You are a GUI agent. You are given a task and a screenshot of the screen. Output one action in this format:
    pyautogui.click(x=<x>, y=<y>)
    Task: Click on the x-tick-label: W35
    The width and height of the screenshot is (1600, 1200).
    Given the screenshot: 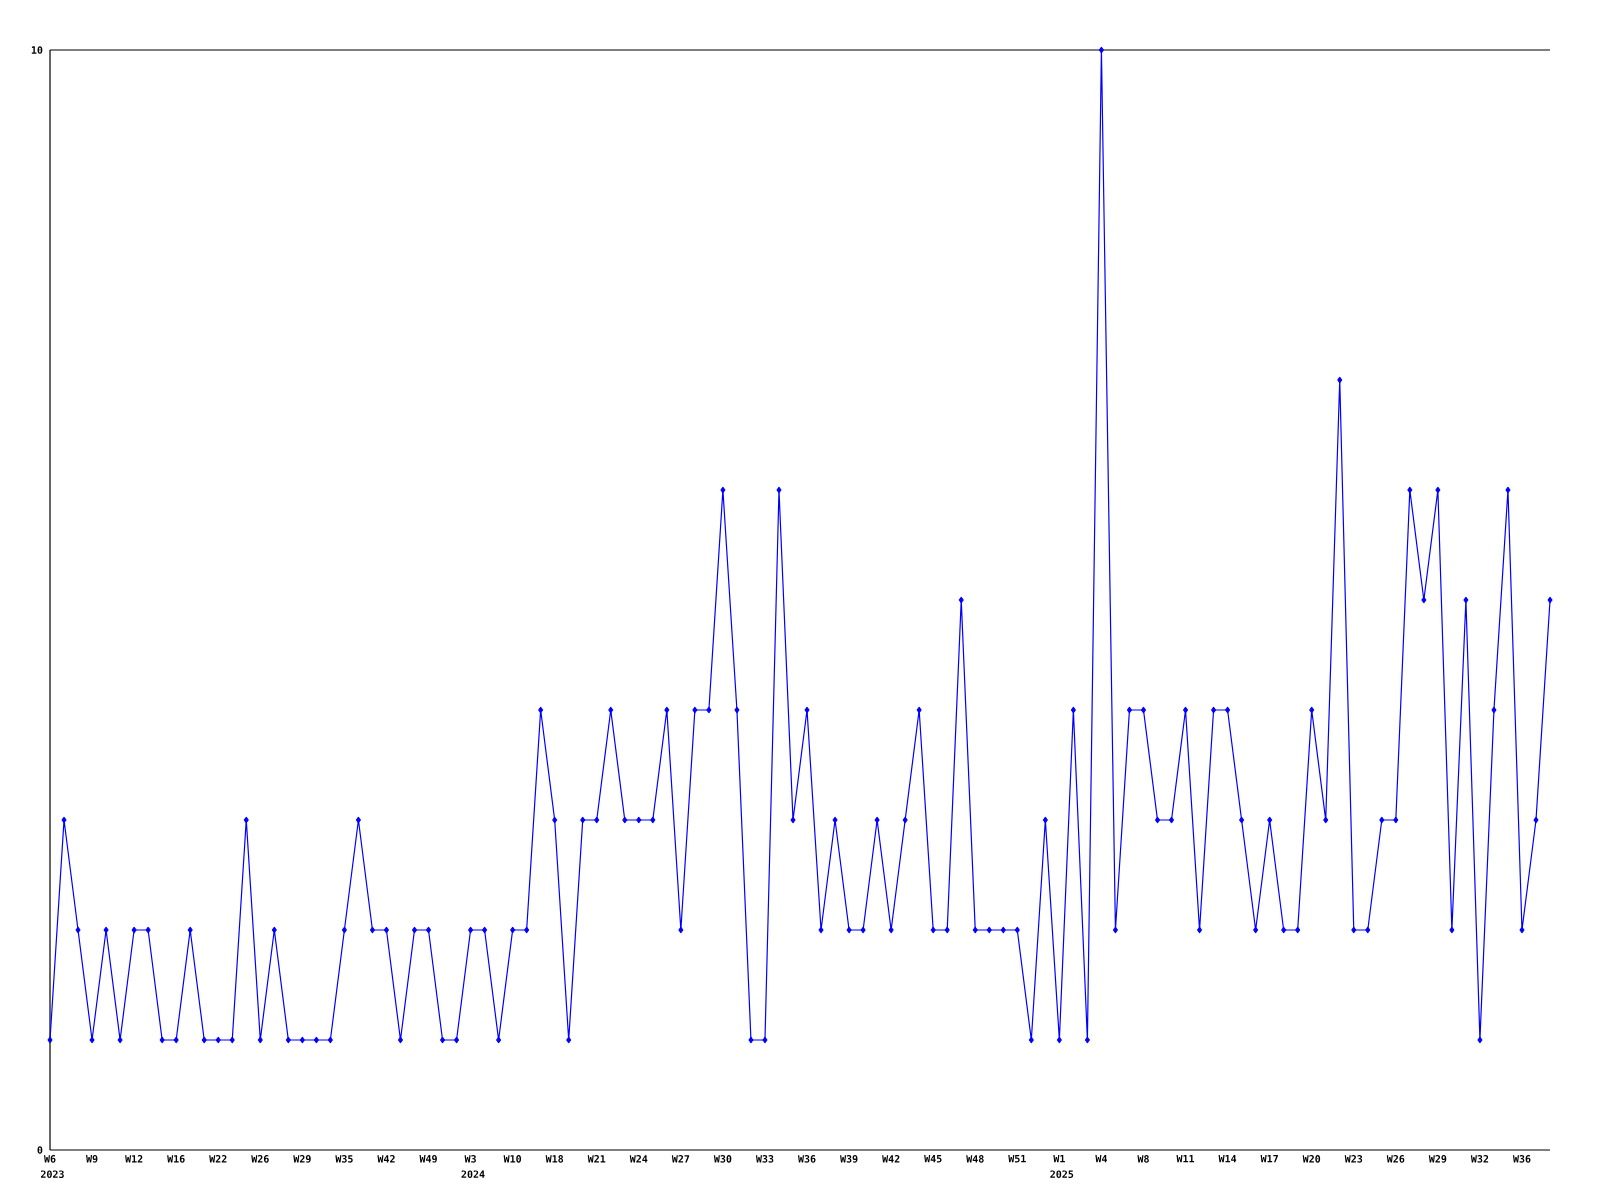 What is the action you would take?
    pyautogui.click(x=344, y=1159)
    